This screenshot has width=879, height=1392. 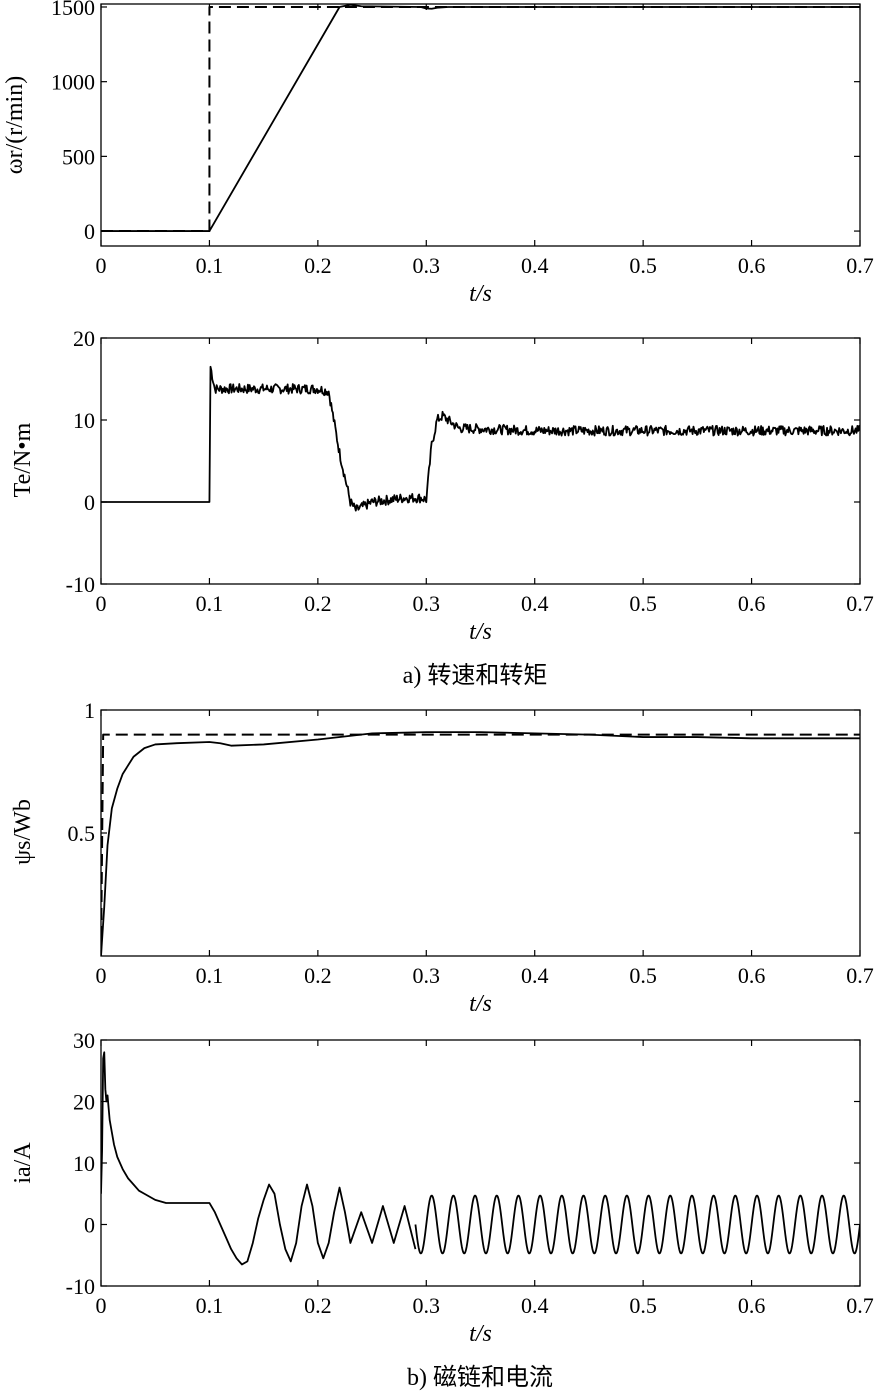 What do you see at coordinates (78, 156) in the screenshot?
I see `y-tick-label: 500` at bounding box center [78, 156].